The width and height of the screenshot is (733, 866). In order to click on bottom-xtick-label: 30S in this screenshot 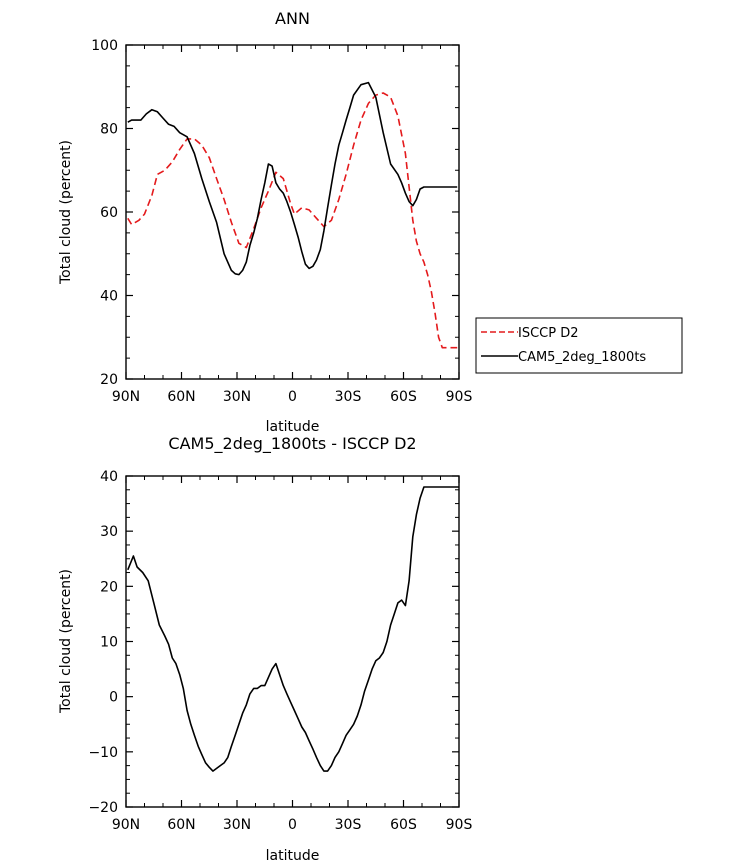, I will do `click(348, 825)`.